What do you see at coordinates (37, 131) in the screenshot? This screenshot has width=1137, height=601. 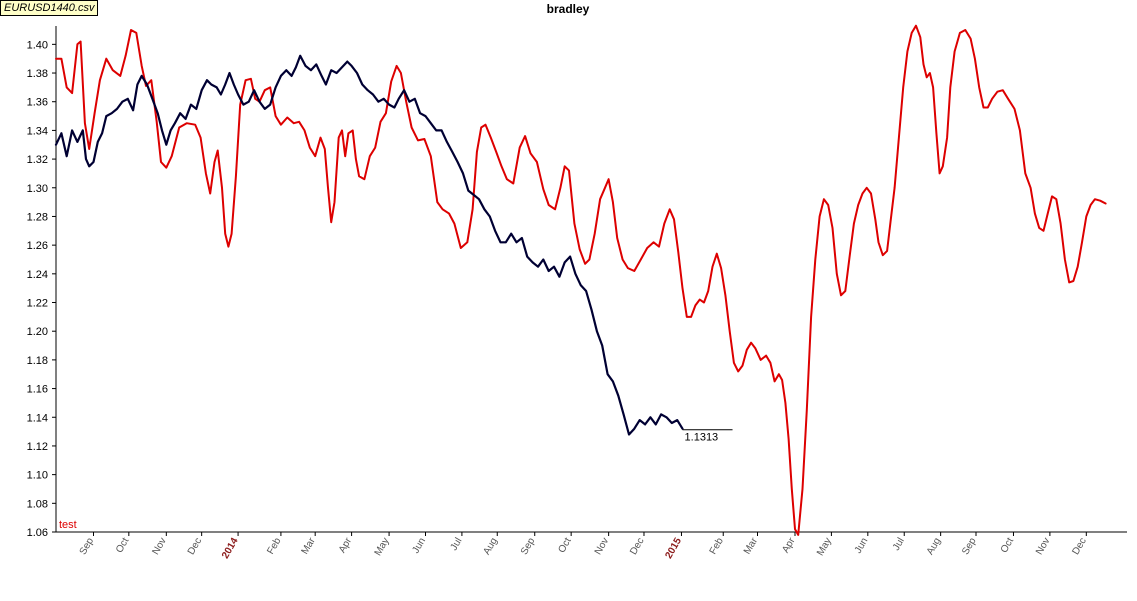 I see `y-tick-label: 1.34` at bounding box center [37, 131].